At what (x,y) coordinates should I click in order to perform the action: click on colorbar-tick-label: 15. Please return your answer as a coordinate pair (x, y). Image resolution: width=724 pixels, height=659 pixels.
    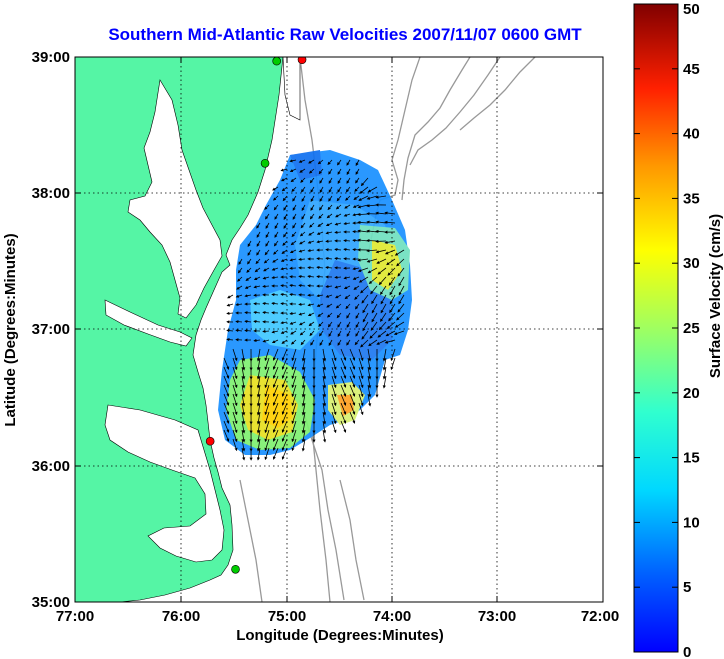
    Looking at the image, I should click on (691, 458).